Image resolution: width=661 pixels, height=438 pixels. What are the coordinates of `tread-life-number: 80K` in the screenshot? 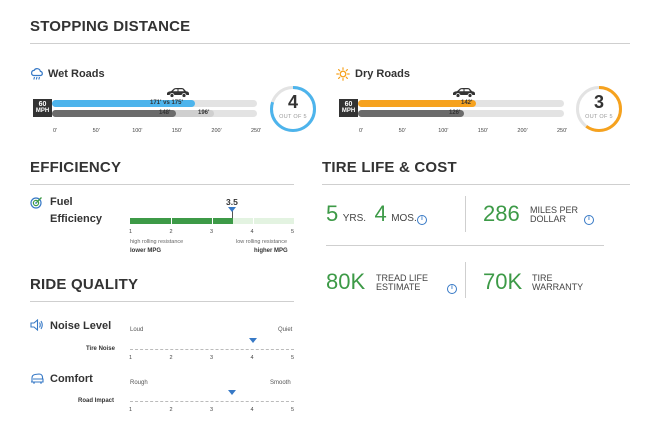 It's located at (346, 281).